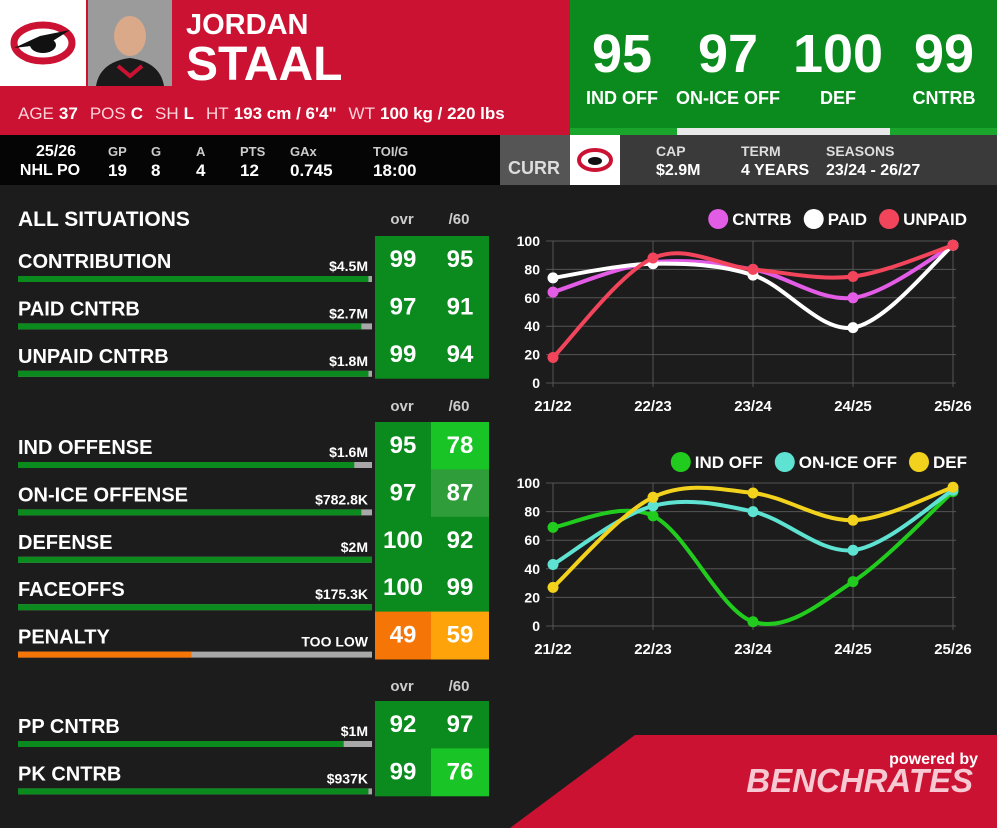  I want to click on y-tick-label: 20, so click(532, 355).